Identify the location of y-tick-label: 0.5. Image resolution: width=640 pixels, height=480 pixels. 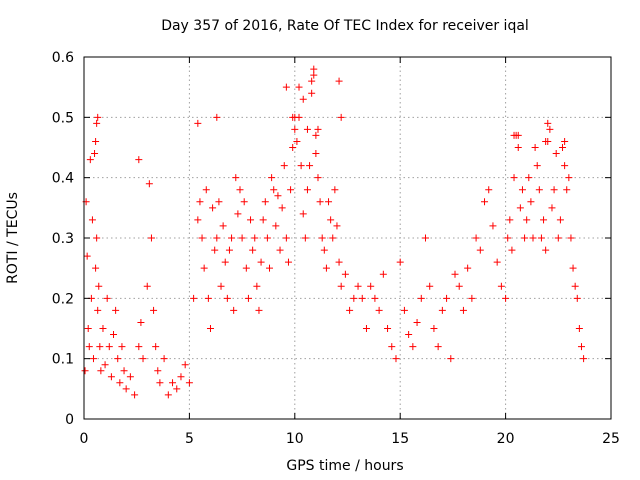
(63, 118).